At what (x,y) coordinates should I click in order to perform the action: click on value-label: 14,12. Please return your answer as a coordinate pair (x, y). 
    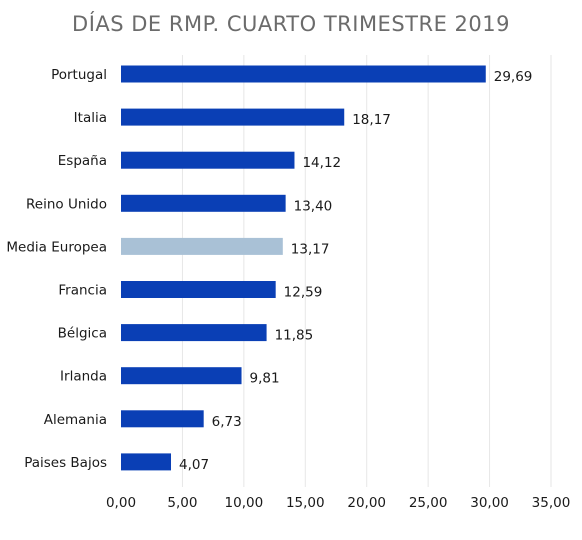
    Looking at the image, I should click on (321, 163).